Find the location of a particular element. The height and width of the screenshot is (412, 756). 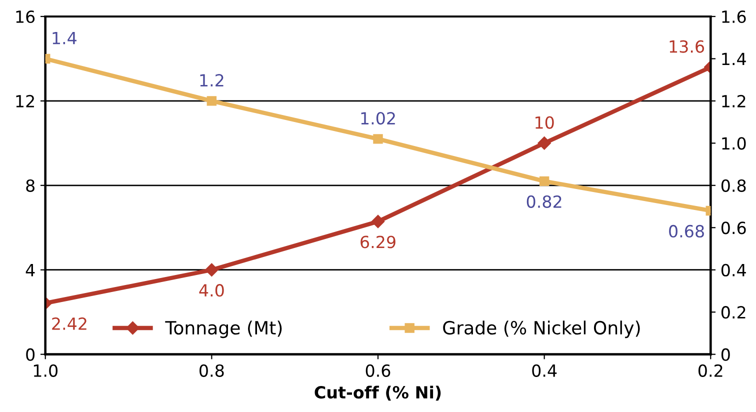

y-tick-label: 16 is located at coordinates (25, 17).